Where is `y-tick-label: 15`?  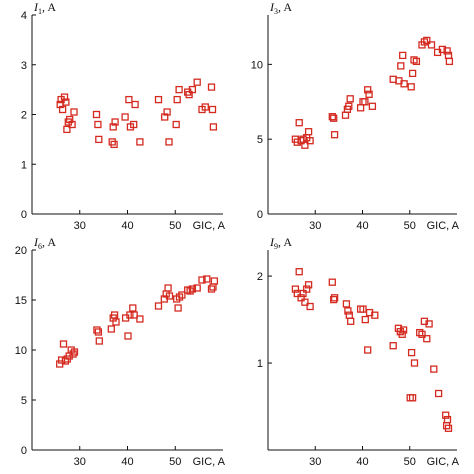 y-tick-label: 15 is located at coordinates (21, 301).